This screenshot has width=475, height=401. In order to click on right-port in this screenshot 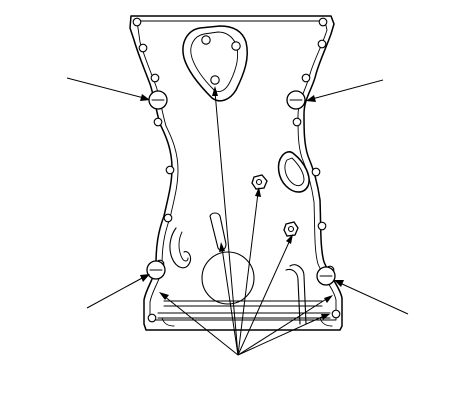, I will do `click(293, 172)`.